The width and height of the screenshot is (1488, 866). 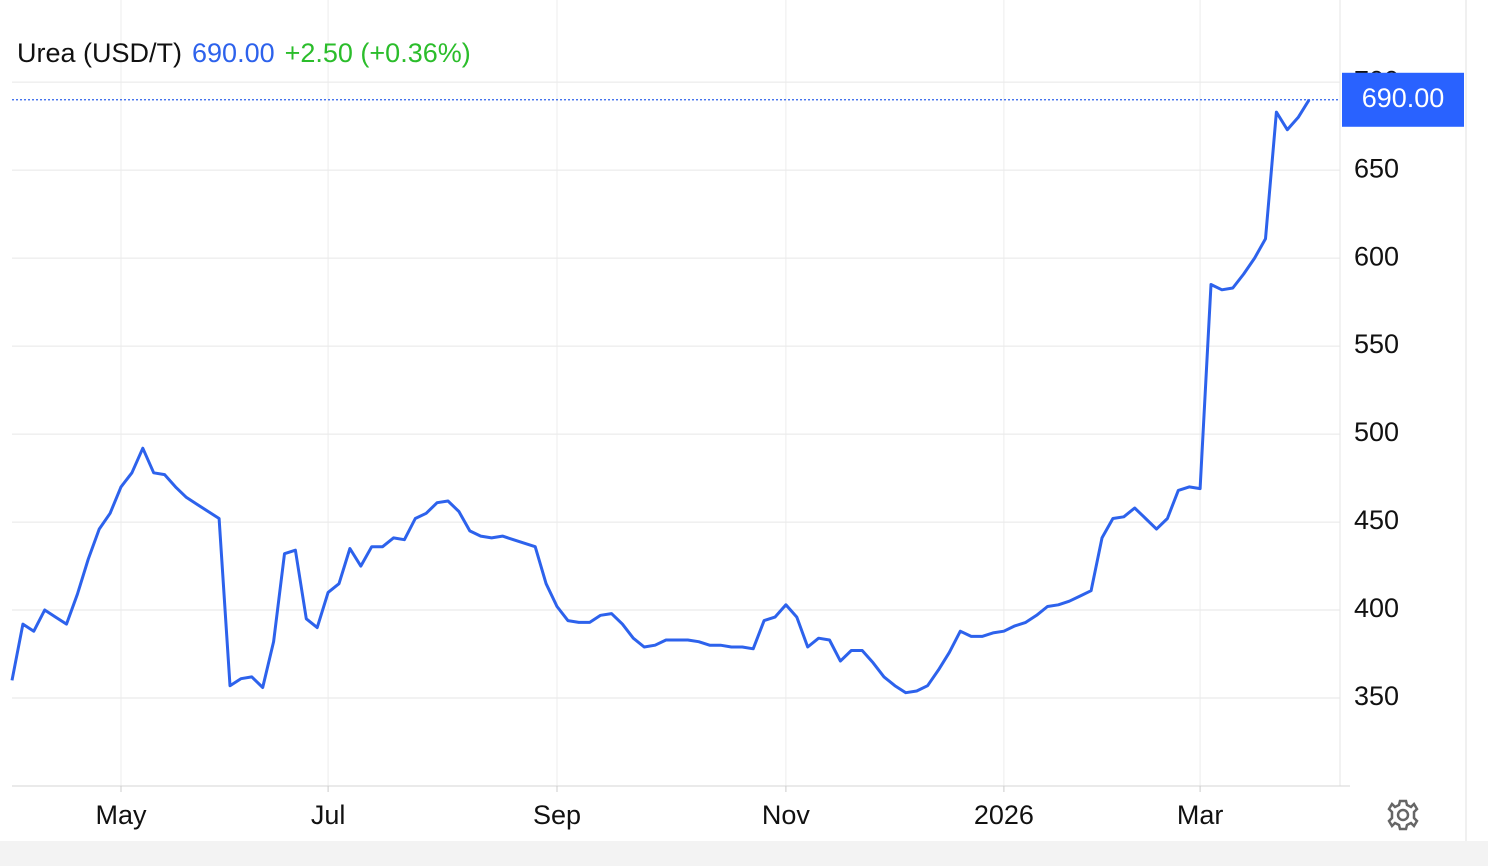 I want to click on last-price-tag, so click(x=1403, y=99).